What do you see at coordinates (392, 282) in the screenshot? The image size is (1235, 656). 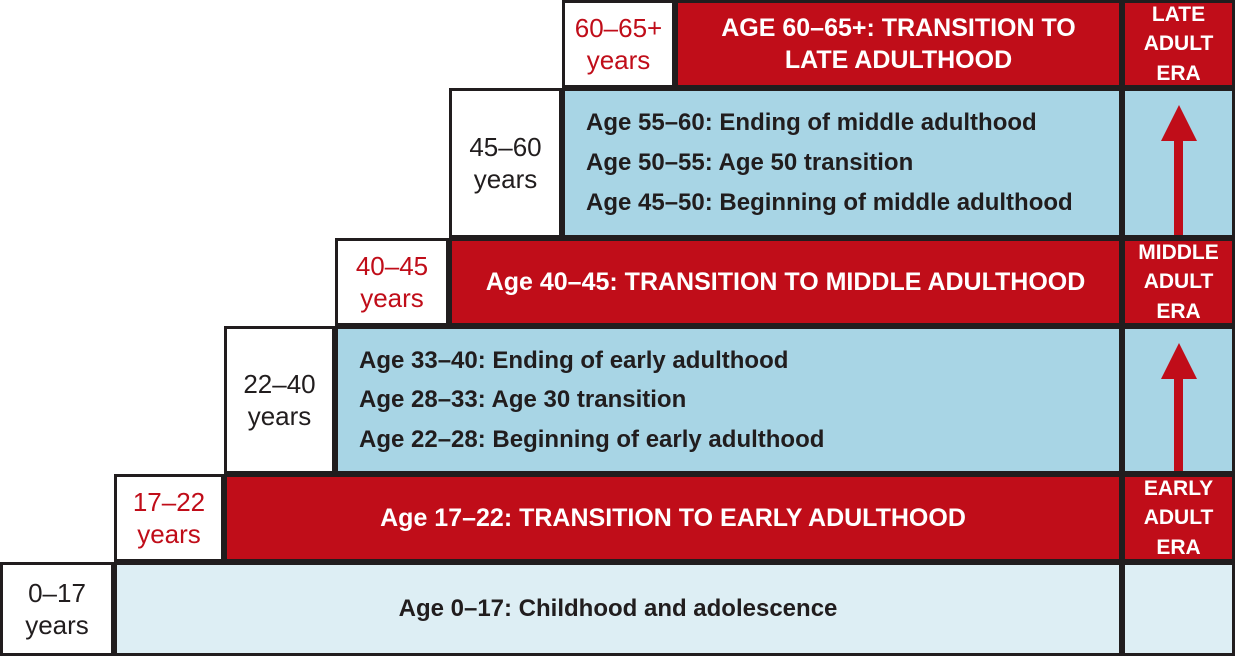 I see `age-range-box-40-45: 40–45 years` at bounding box center [392, 282].